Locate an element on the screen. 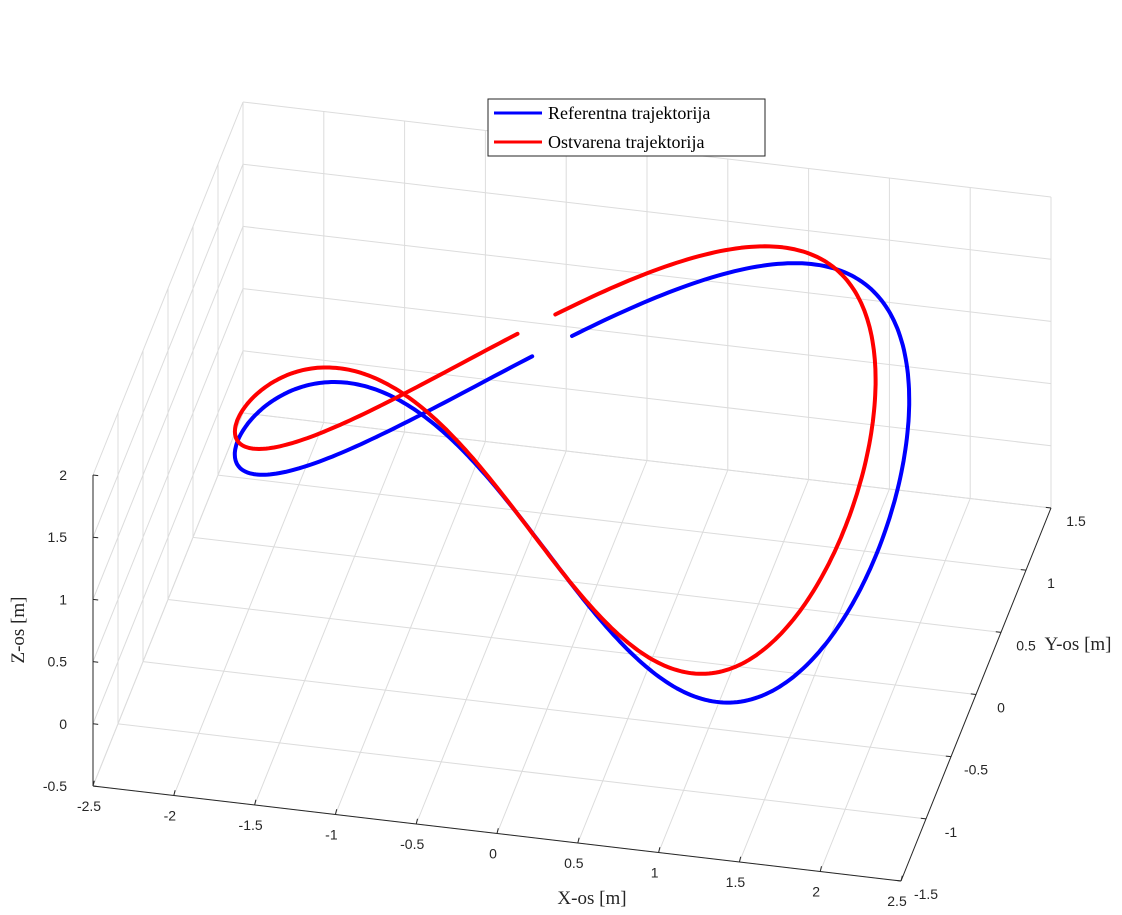 This screenshot has height=915, width=1122. y-tick-label: -1 is located at coordinates (951, 832).